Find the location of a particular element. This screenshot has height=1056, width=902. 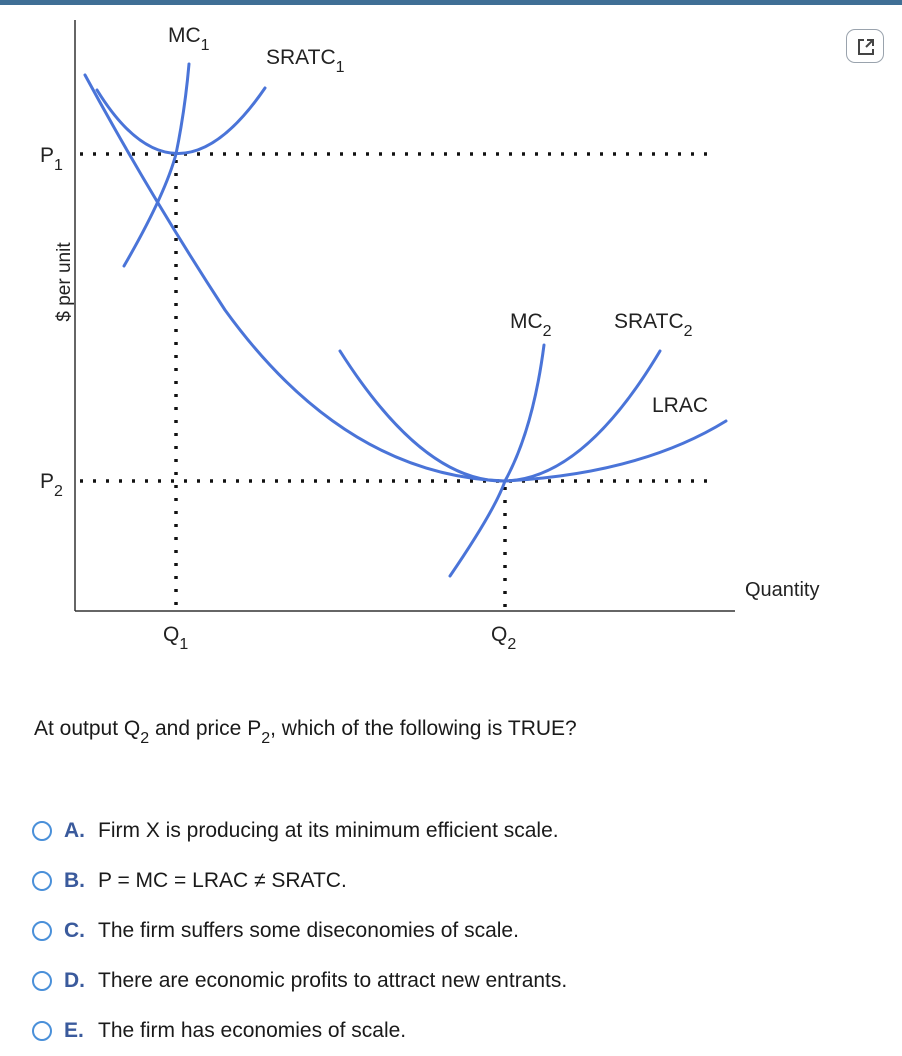

radio-button-d is located at coordinates (42, 981).